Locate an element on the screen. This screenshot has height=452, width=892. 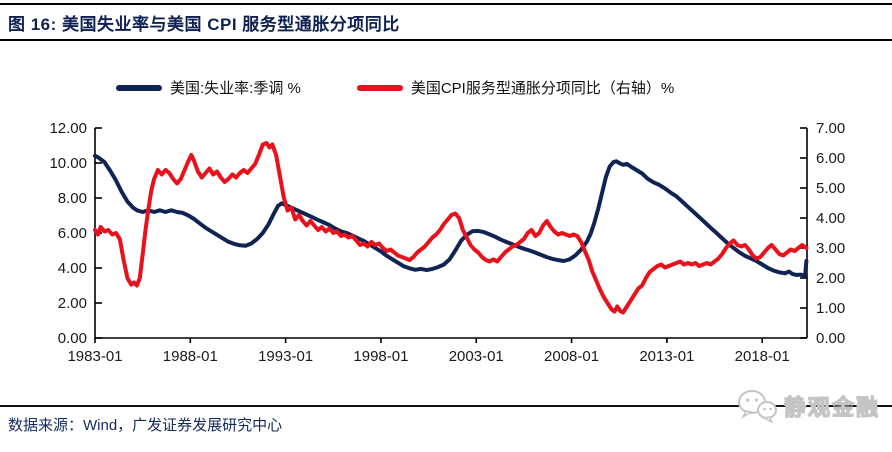
svg-text: 1993-01 is located at coordinates (285, 356).